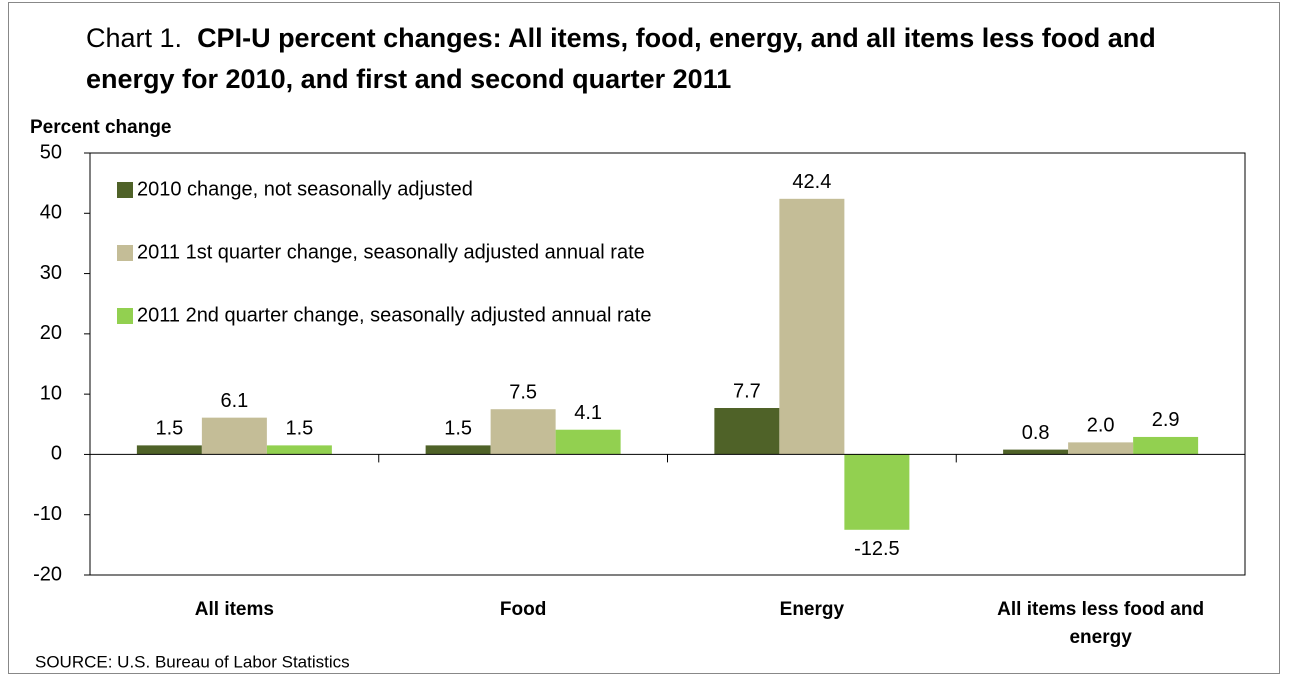  What do you see at coordinates (192, 661) in the screenshot?
I see `source: SOURCE: U.S. Bureau of Labor Statistics` at bounding box center [192, 661].